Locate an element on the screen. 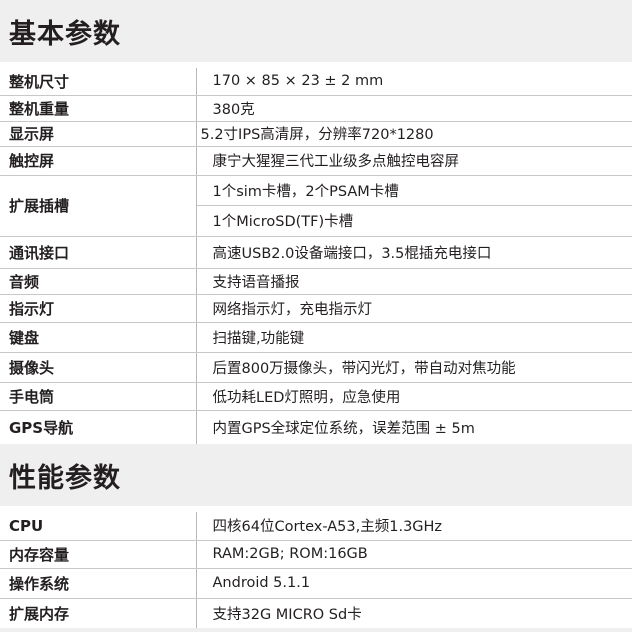 The width and height of the screenshot is (632, 632). table-row: 摄像头 后置800万摄像头，带闪光灯，带自动对焦功能 is located at coordinates (316, 367).